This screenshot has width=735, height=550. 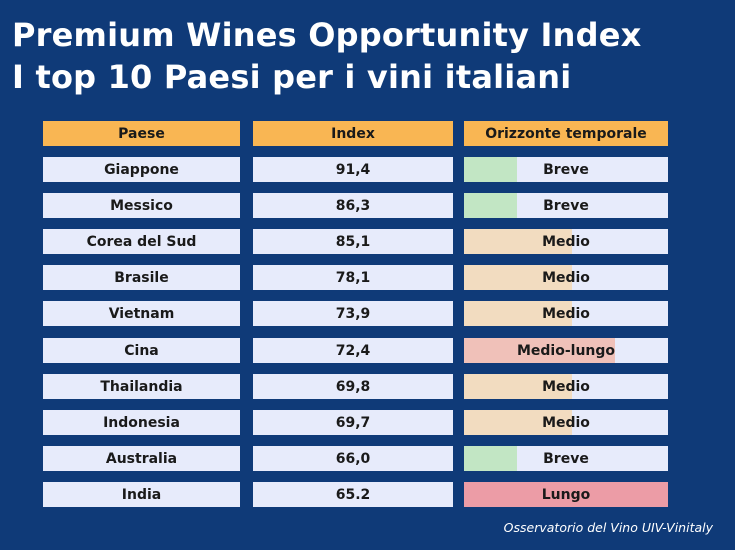 I want to click on header-orizzonte: Orizzonte temporale, so click(x=566, y=133).